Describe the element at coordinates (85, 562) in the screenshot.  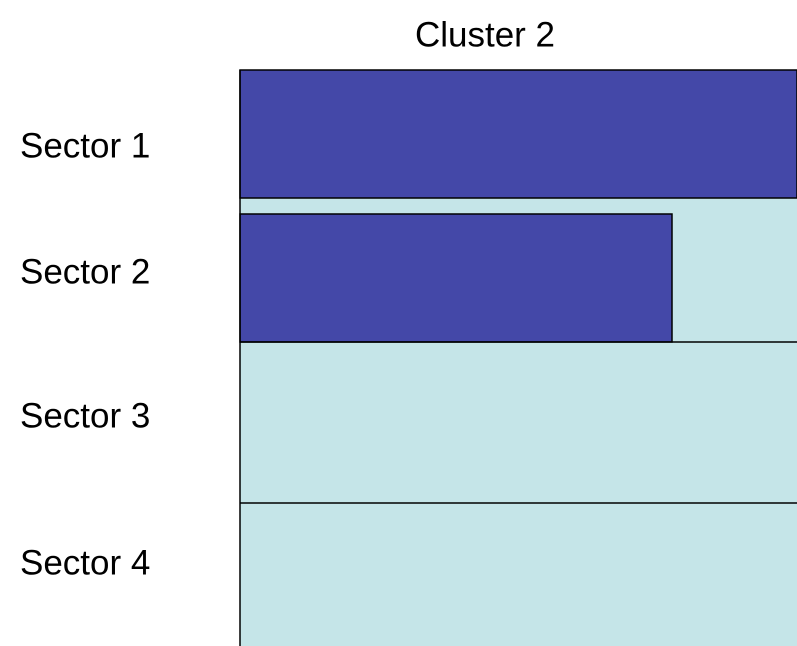
I see `sector-label: Sector 4` at that location.